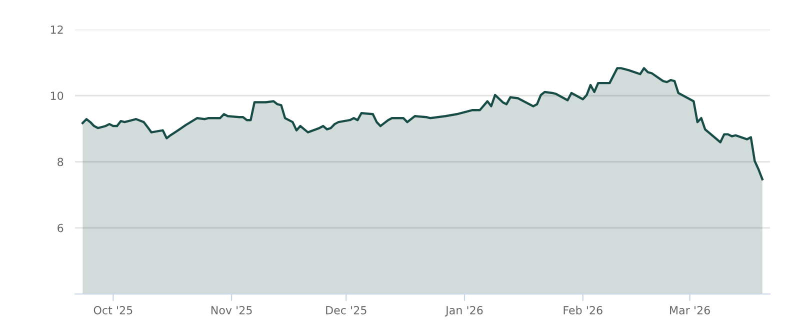 The height and width of the screenshot is (324, 800). I want to click on x-tick-label: Dec '25, so click(346, 310).